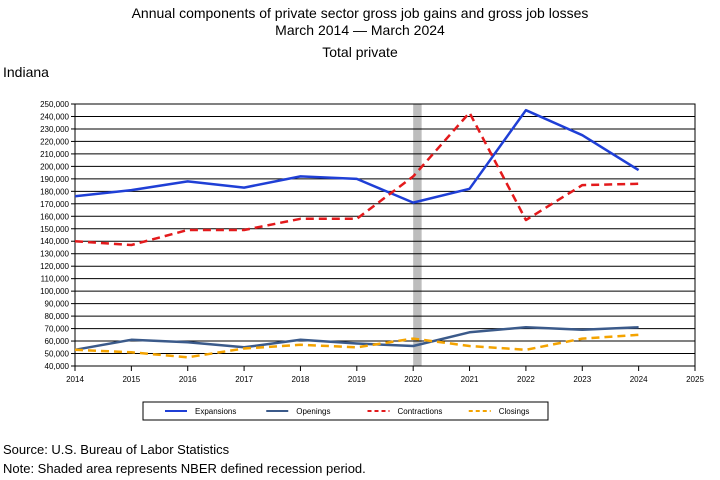 The height and width of the screenshot is (480, 720). I want to click on x-tick-label: 2024, so click(639, 379).